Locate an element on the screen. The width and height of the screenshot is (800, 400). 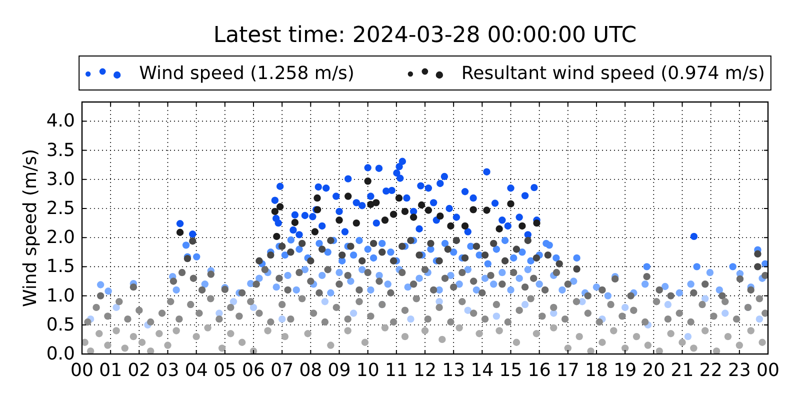
x-tick-label: 11 is located at coordinates (396, 370).